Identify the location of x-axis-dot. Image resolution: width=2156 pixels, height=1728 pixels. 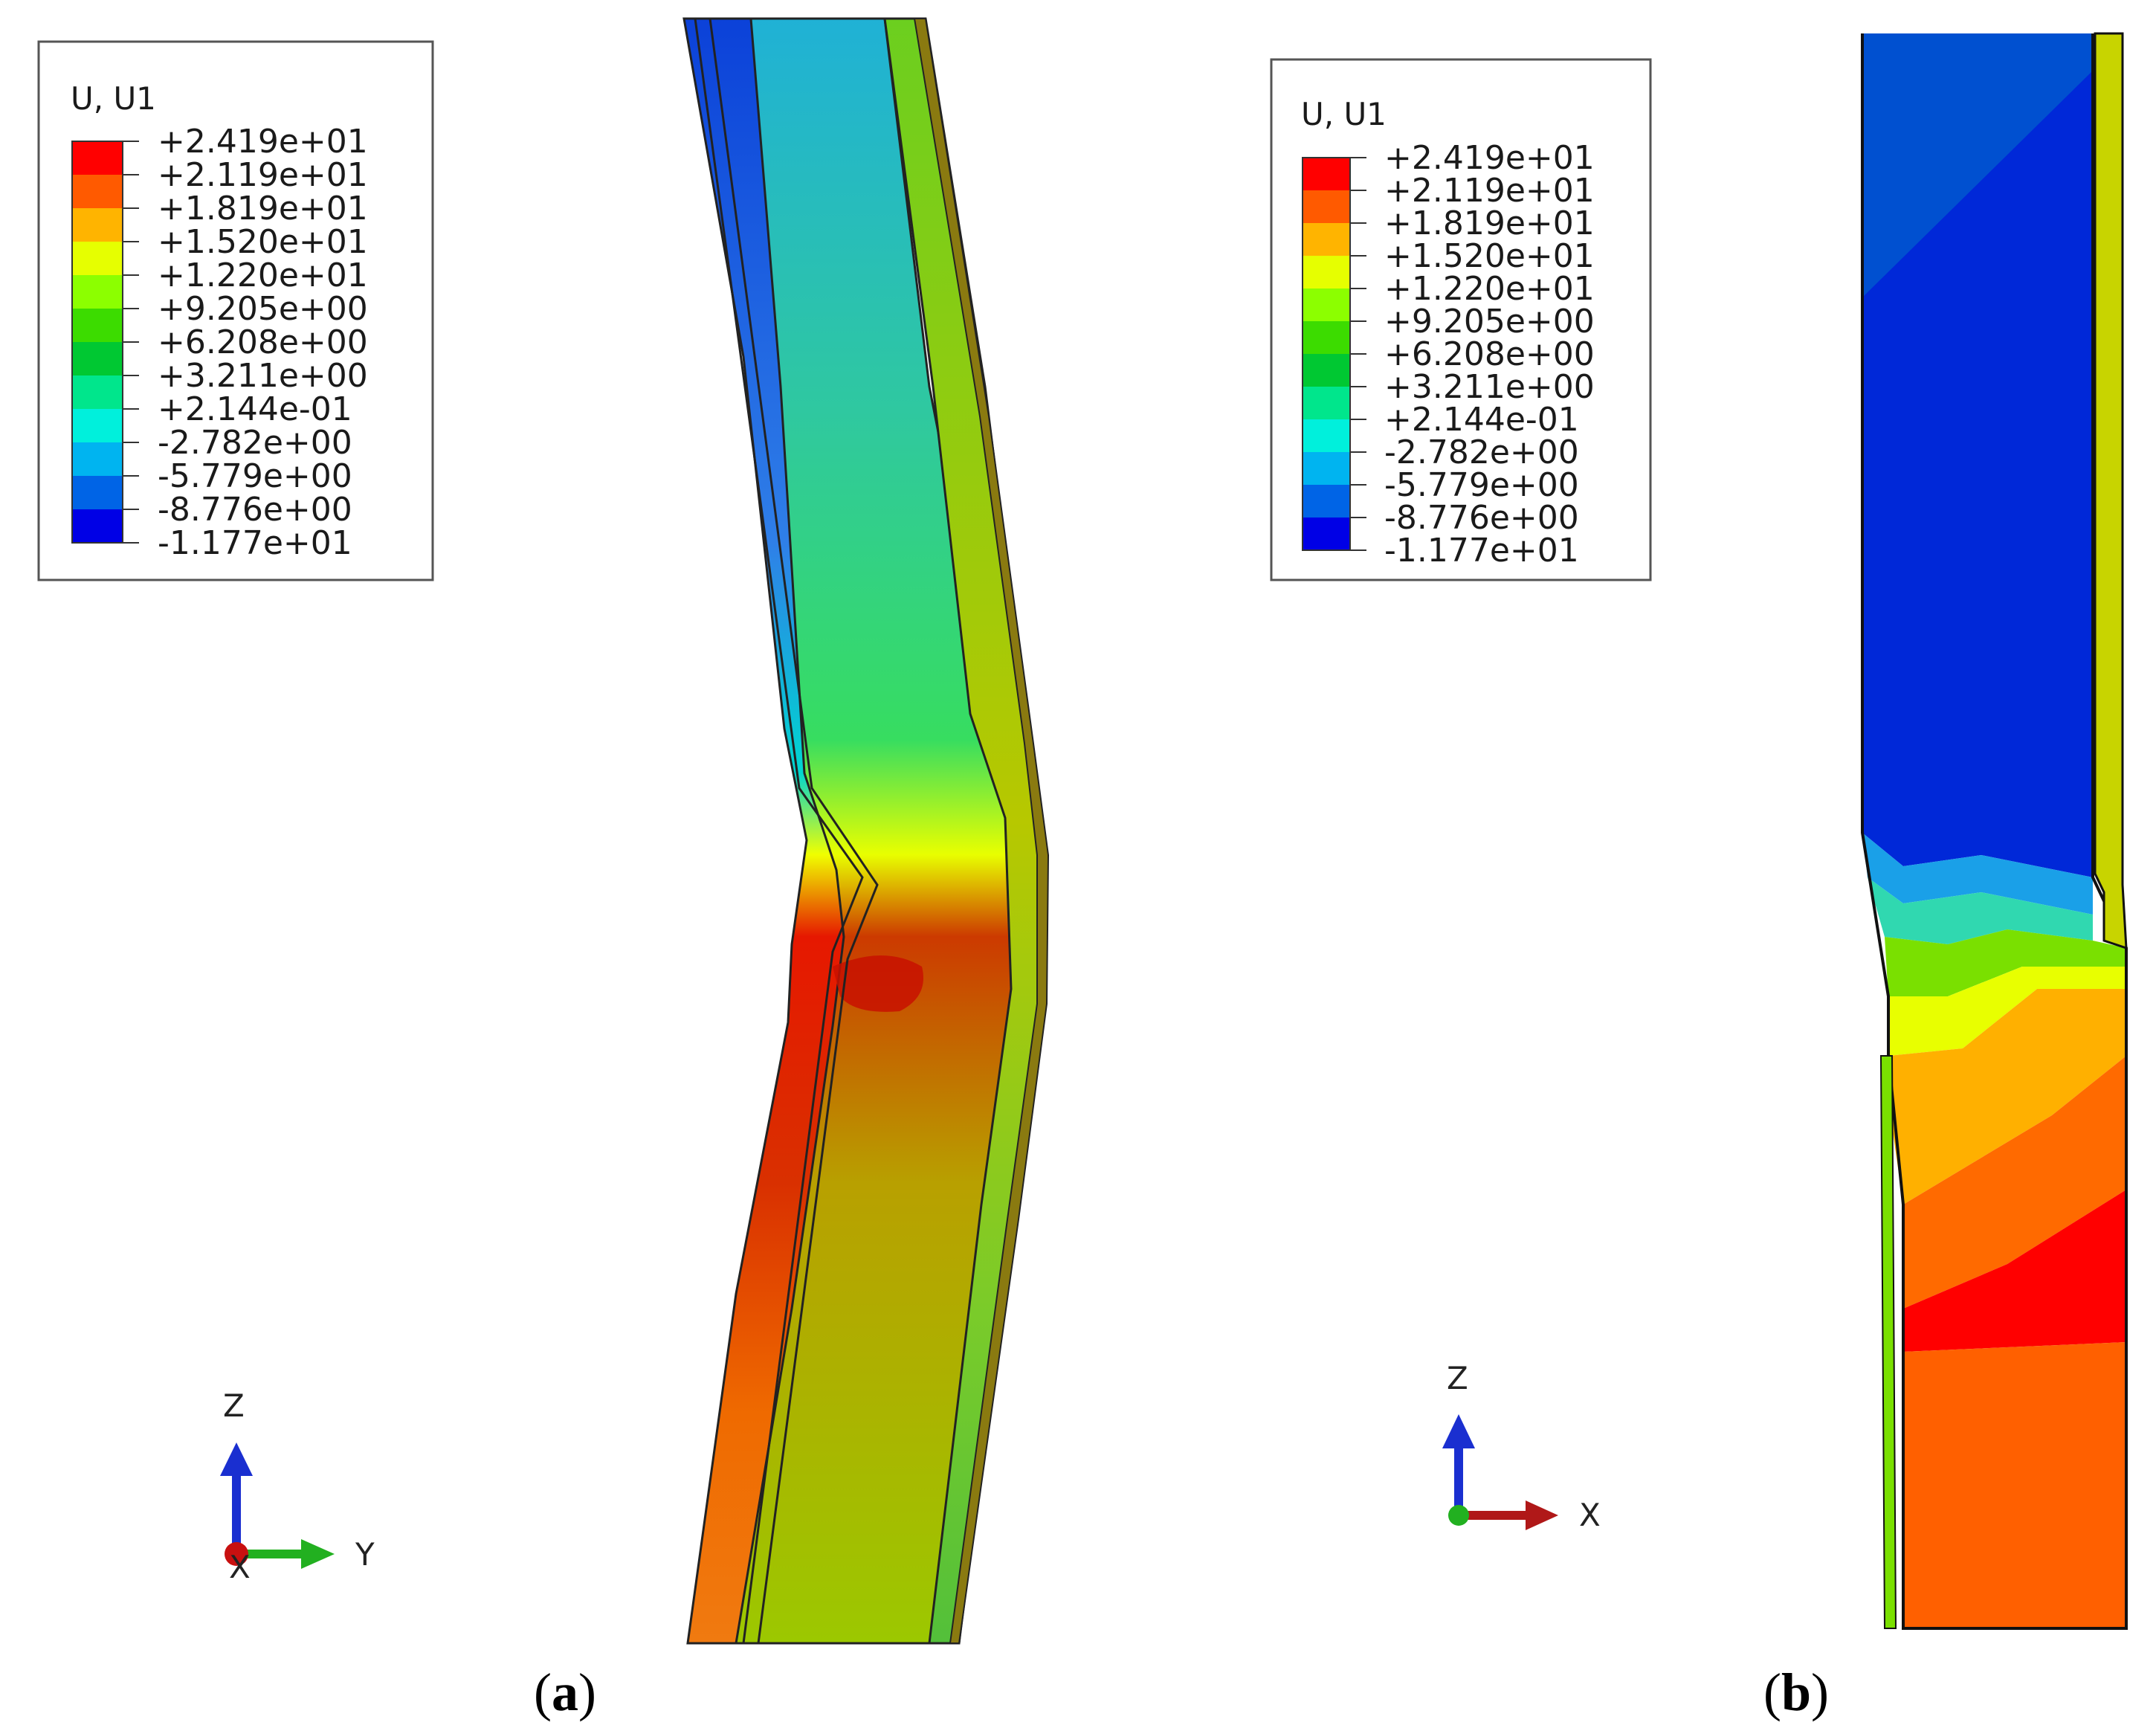
(237, 1554).